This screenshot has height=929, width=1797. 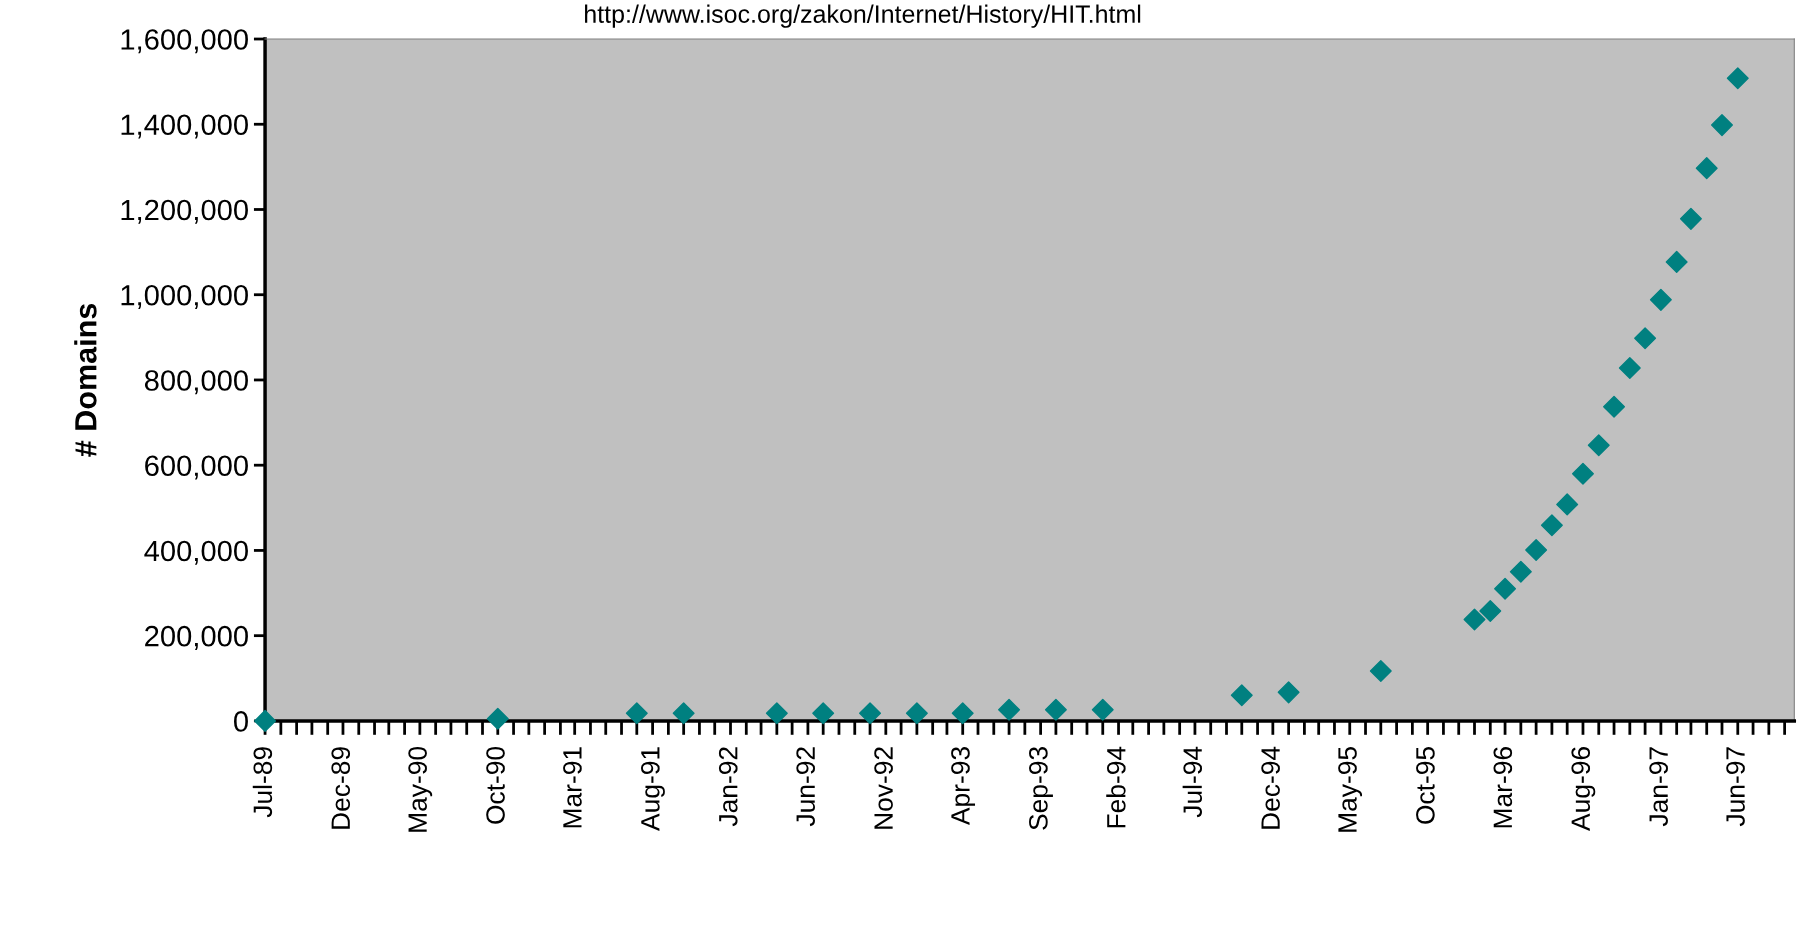 I want to click on x-tick-label: Dec-89, so click(x=341, y=788).